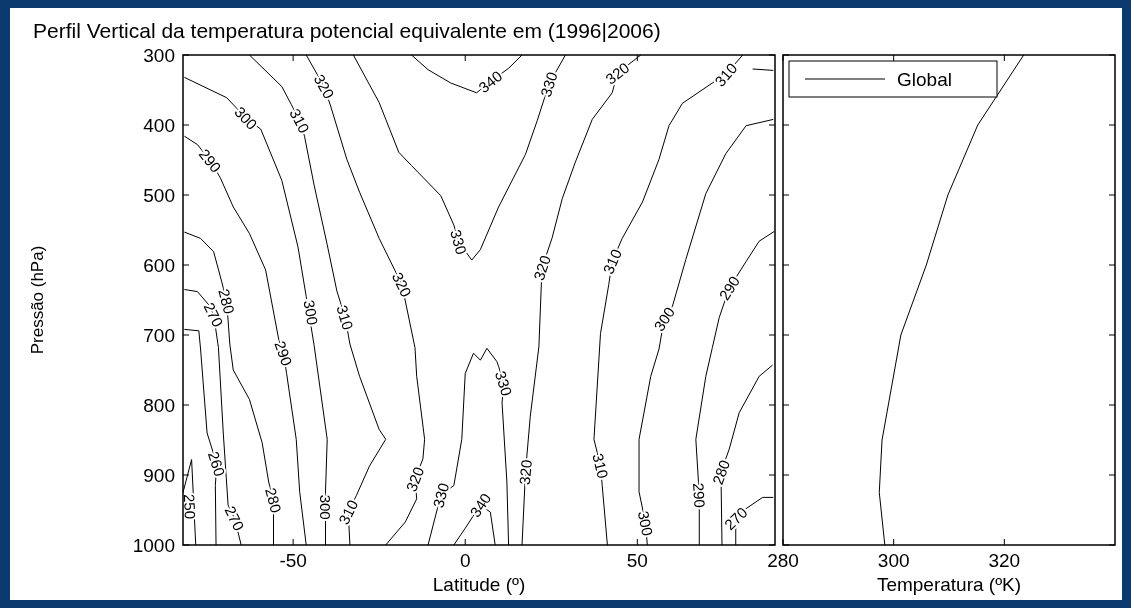 The width and height of the screenshot is (1131, 608). Describe the element at coordinates (159, 405) in the screenshot. I see `y-tick-label: 800` at that location.